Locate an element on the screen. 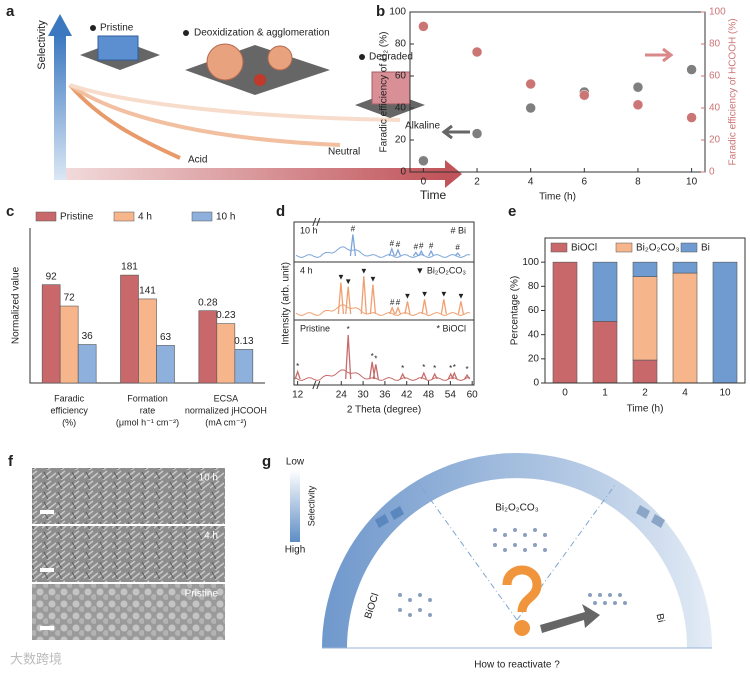 This screenshot has width=750, height=678. legend-label: Pristine is located at coordinates (77, 217).